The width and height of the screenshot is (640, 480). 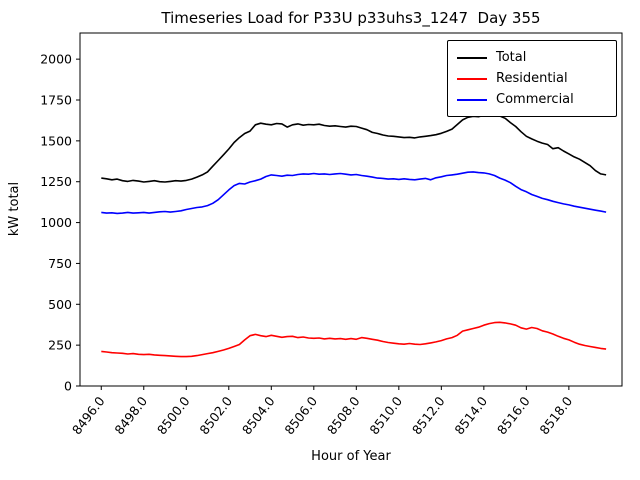 What do you see at coordinates (258, 416) in the screenshot?
I see `svg-text: 8504.0` at bounding box center [258, 416].